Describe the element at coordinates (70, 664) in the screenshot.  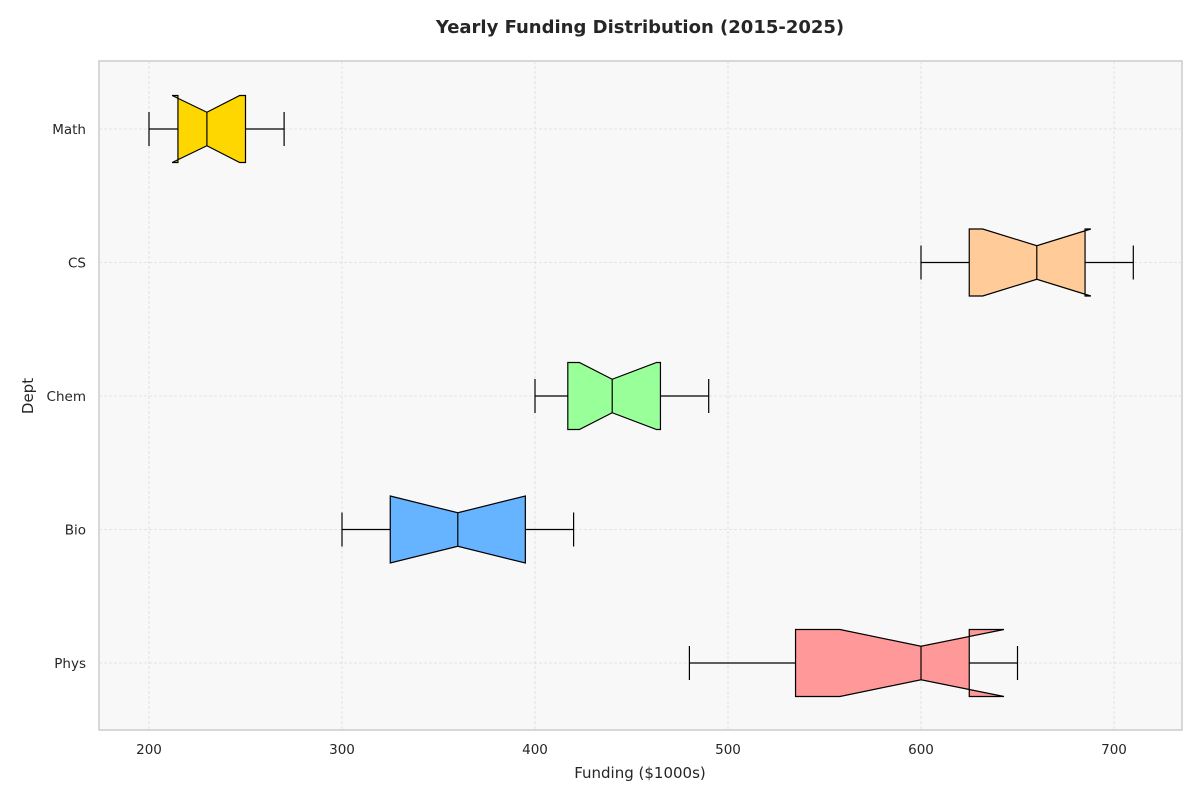
I see `y-tick-label-phys: Phys` at that location.